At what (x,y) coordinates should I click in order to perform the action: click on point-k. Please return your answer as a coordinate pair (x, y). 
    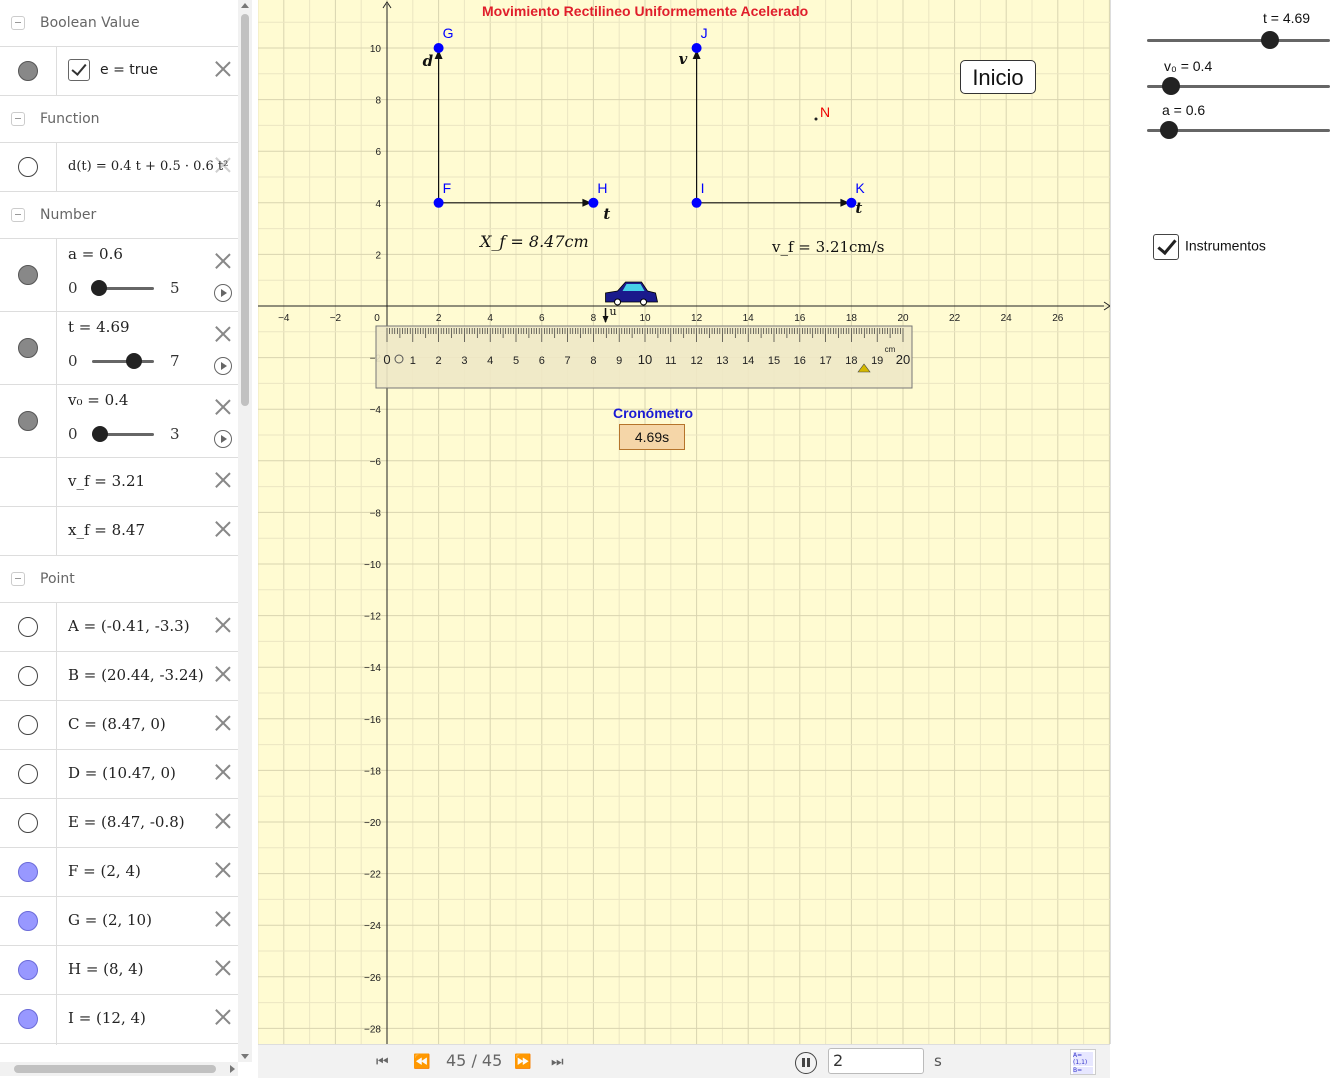
    Looking at the image, I should click on (851, 202).